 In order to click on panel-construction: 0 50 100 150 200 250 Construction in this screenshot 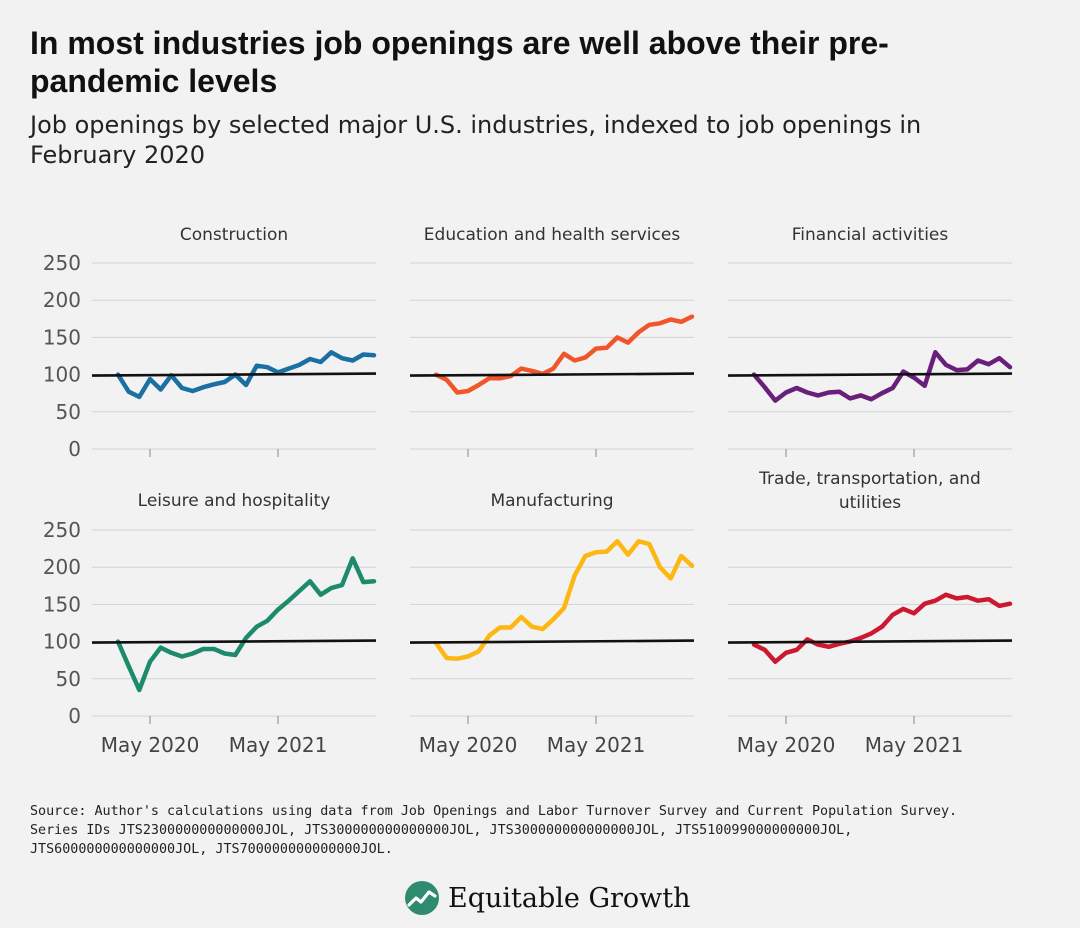, I will do `click(210, 343)`.